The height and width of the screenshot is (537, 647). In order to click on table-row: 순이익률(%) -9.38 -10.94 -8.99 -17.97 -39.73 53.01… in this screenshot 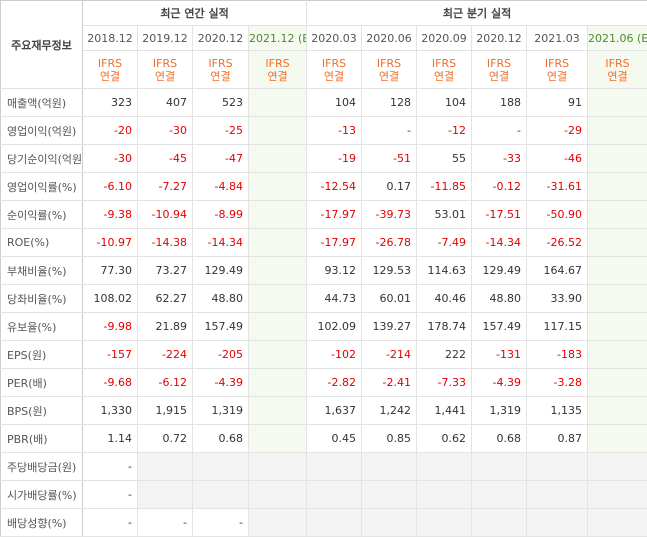, I will do `click(323, 214)`.